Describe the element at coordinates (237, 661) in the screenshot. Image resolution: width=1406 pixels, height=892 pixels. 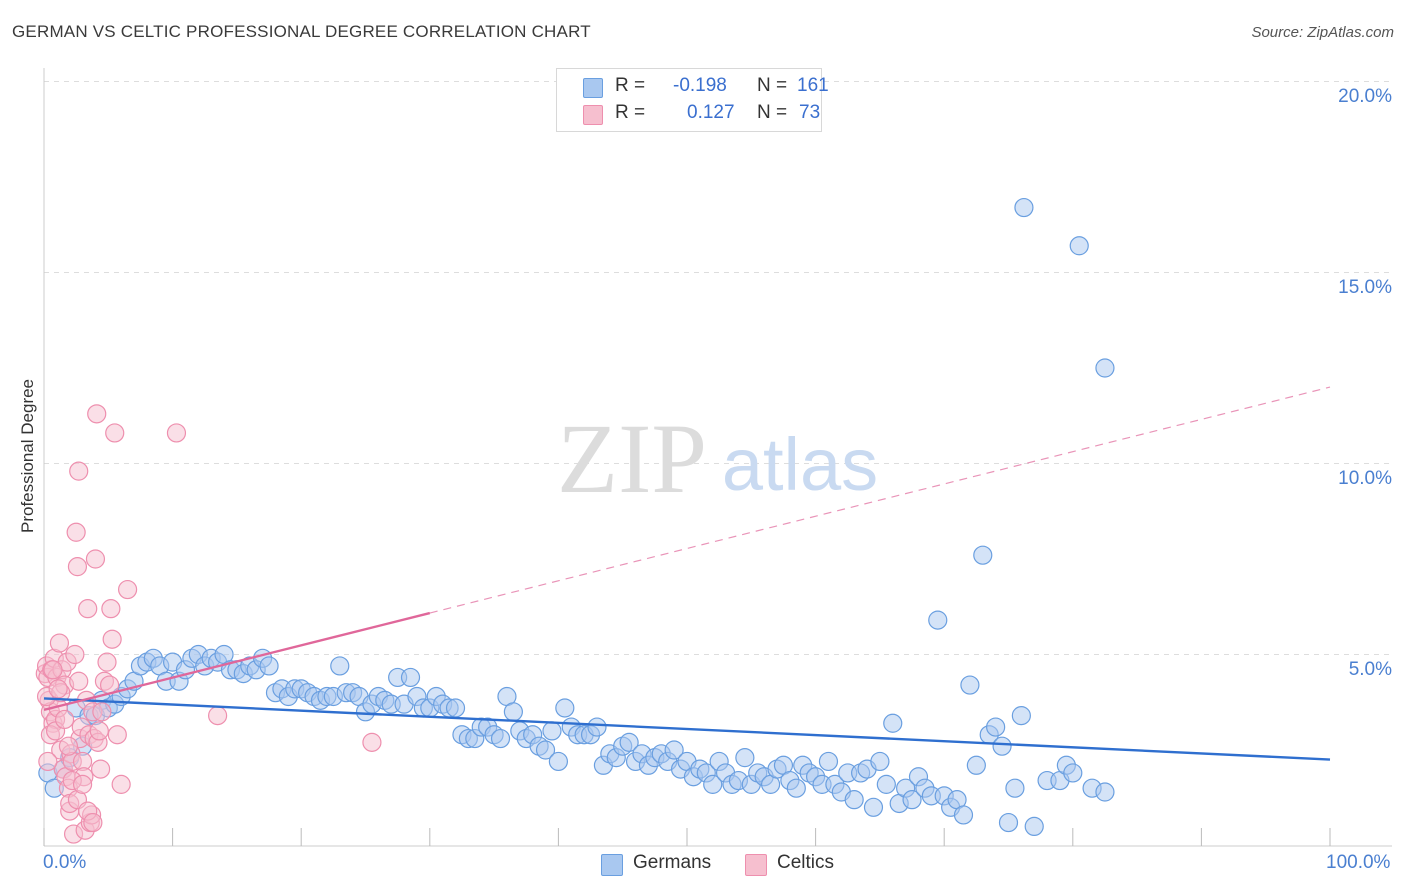
I see `celtic-trend-line-solid` at that location.